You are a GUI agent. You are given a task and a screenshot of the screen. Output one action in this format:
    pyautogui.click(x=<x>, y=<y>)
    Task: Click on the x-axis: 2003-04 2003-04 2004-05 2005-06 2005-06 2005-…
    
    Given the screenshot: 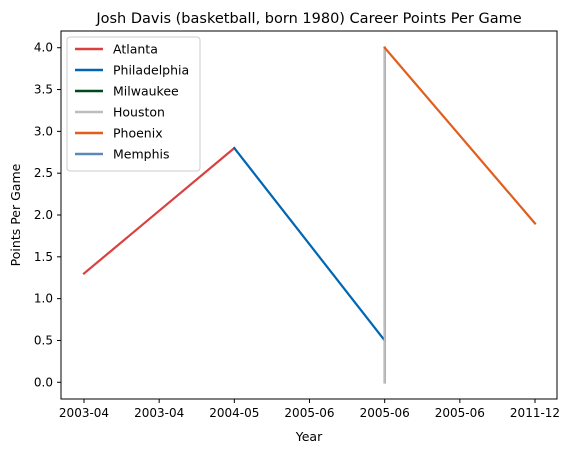 What is the action you would take?
    pyautogui.click(x=309, y=409)
    